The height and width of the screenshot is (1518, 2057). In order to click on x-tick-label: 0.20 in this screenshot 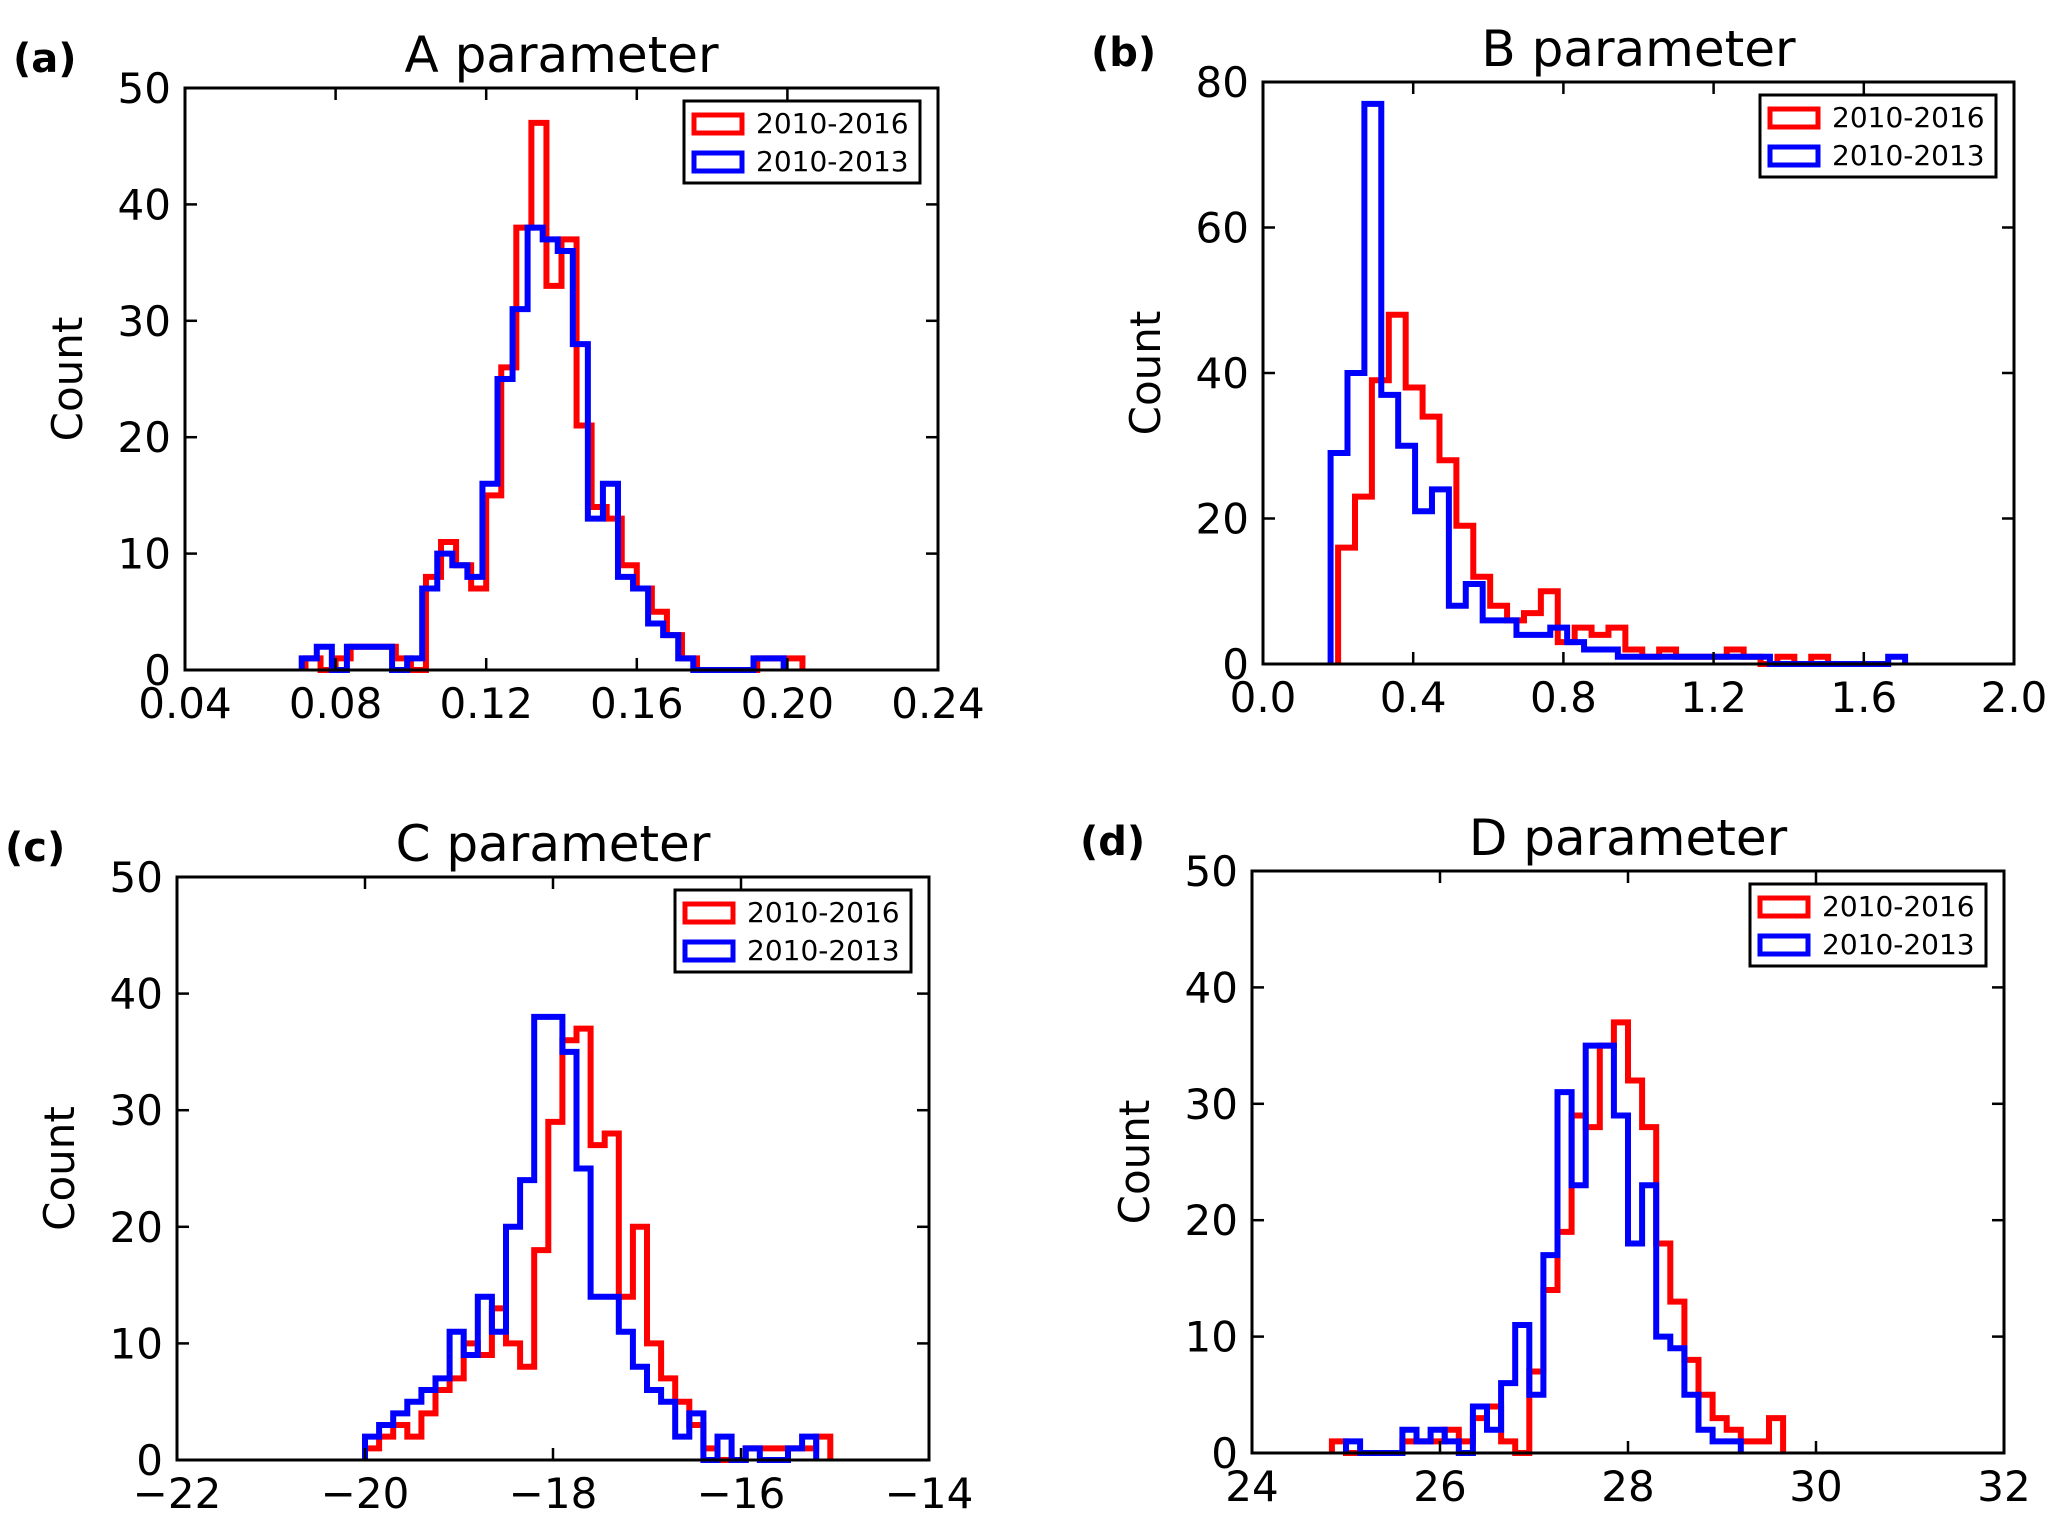, I will do `click(788, 703)`.